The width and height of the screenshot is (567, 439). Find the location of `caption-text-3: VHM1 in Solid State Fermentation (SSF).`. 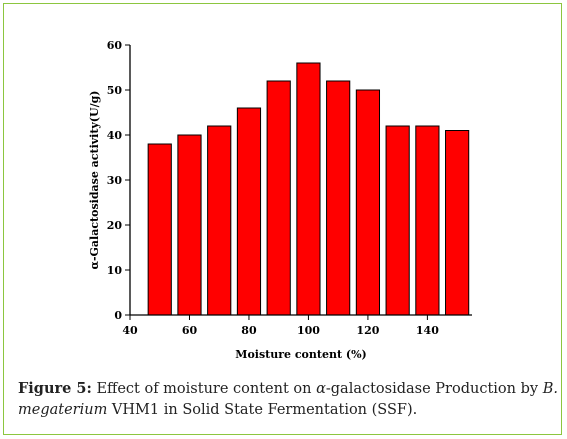

caption-text-3: VHM1 in Solid State Fermentation (SSF). is located at coordinates (262, 410).